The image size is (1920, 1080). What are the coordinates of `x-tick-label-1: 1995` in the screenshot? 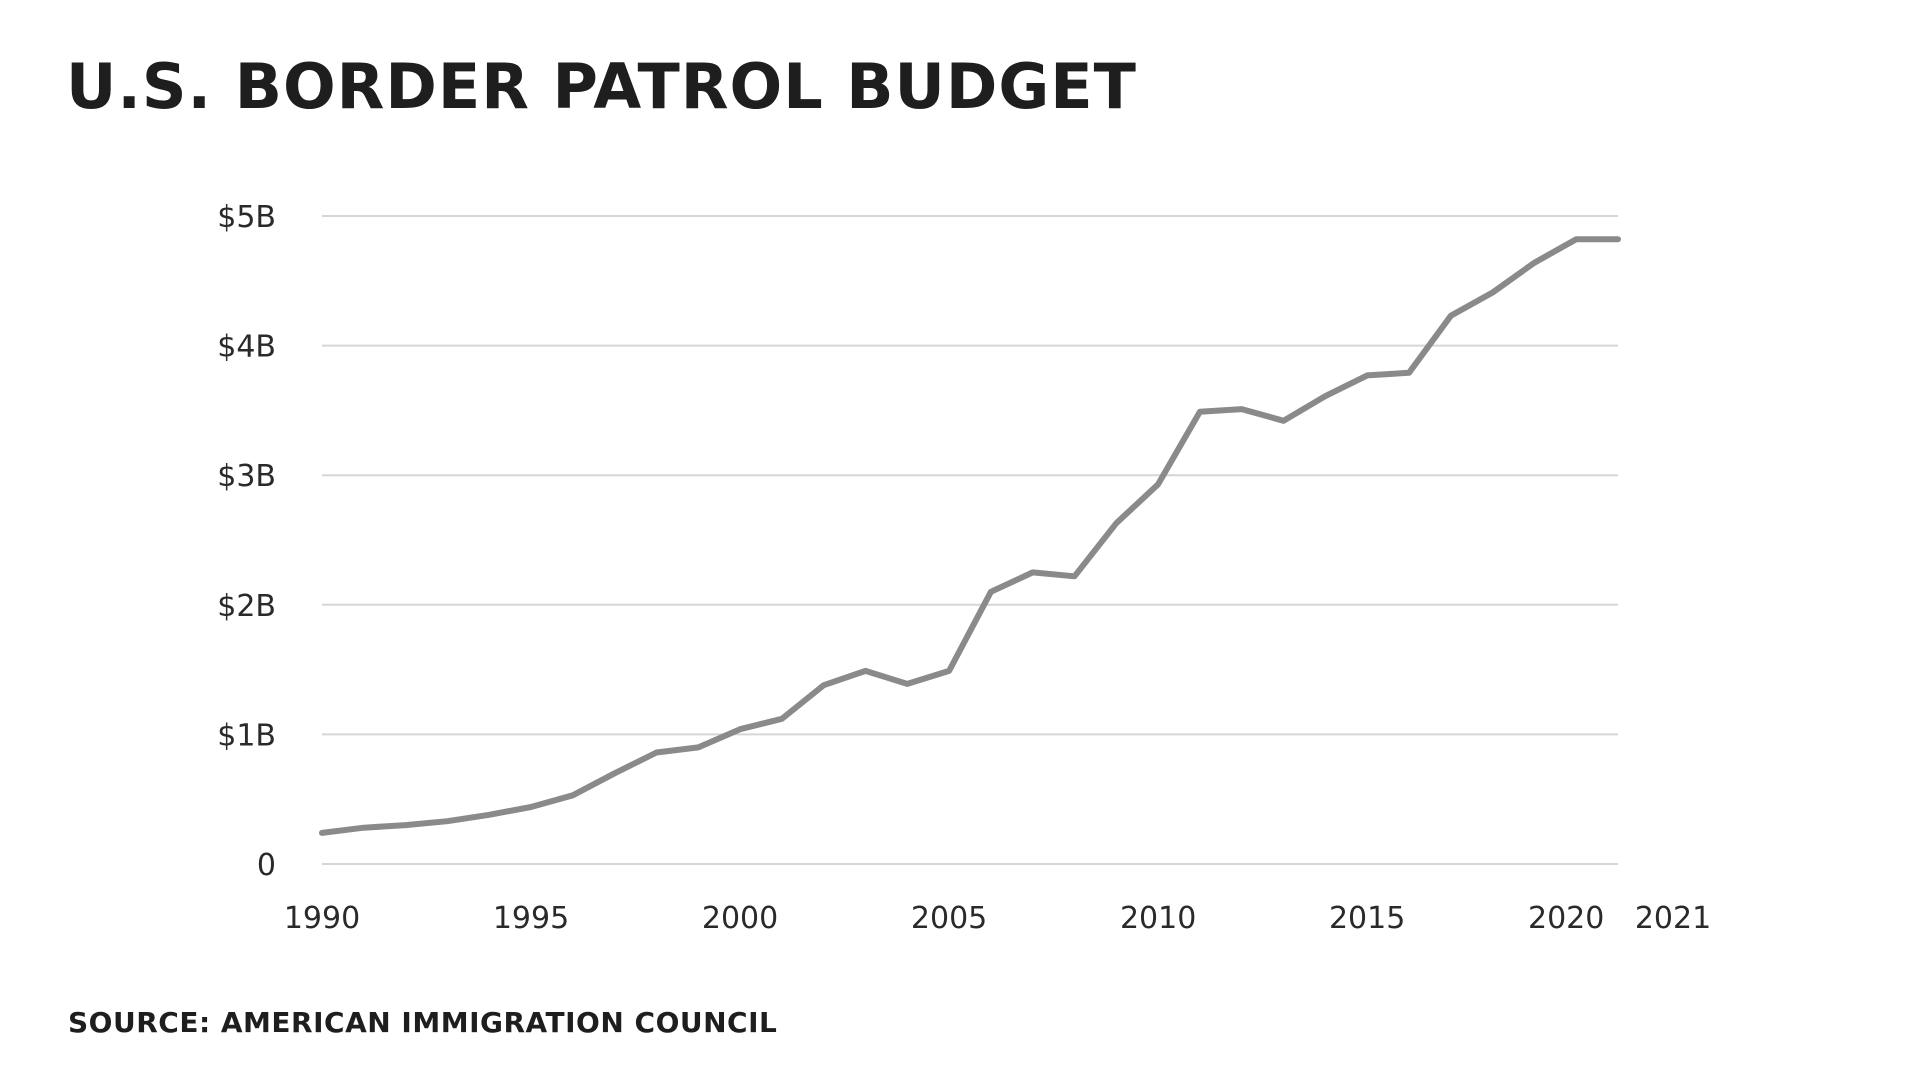 It's located at (531, 918).